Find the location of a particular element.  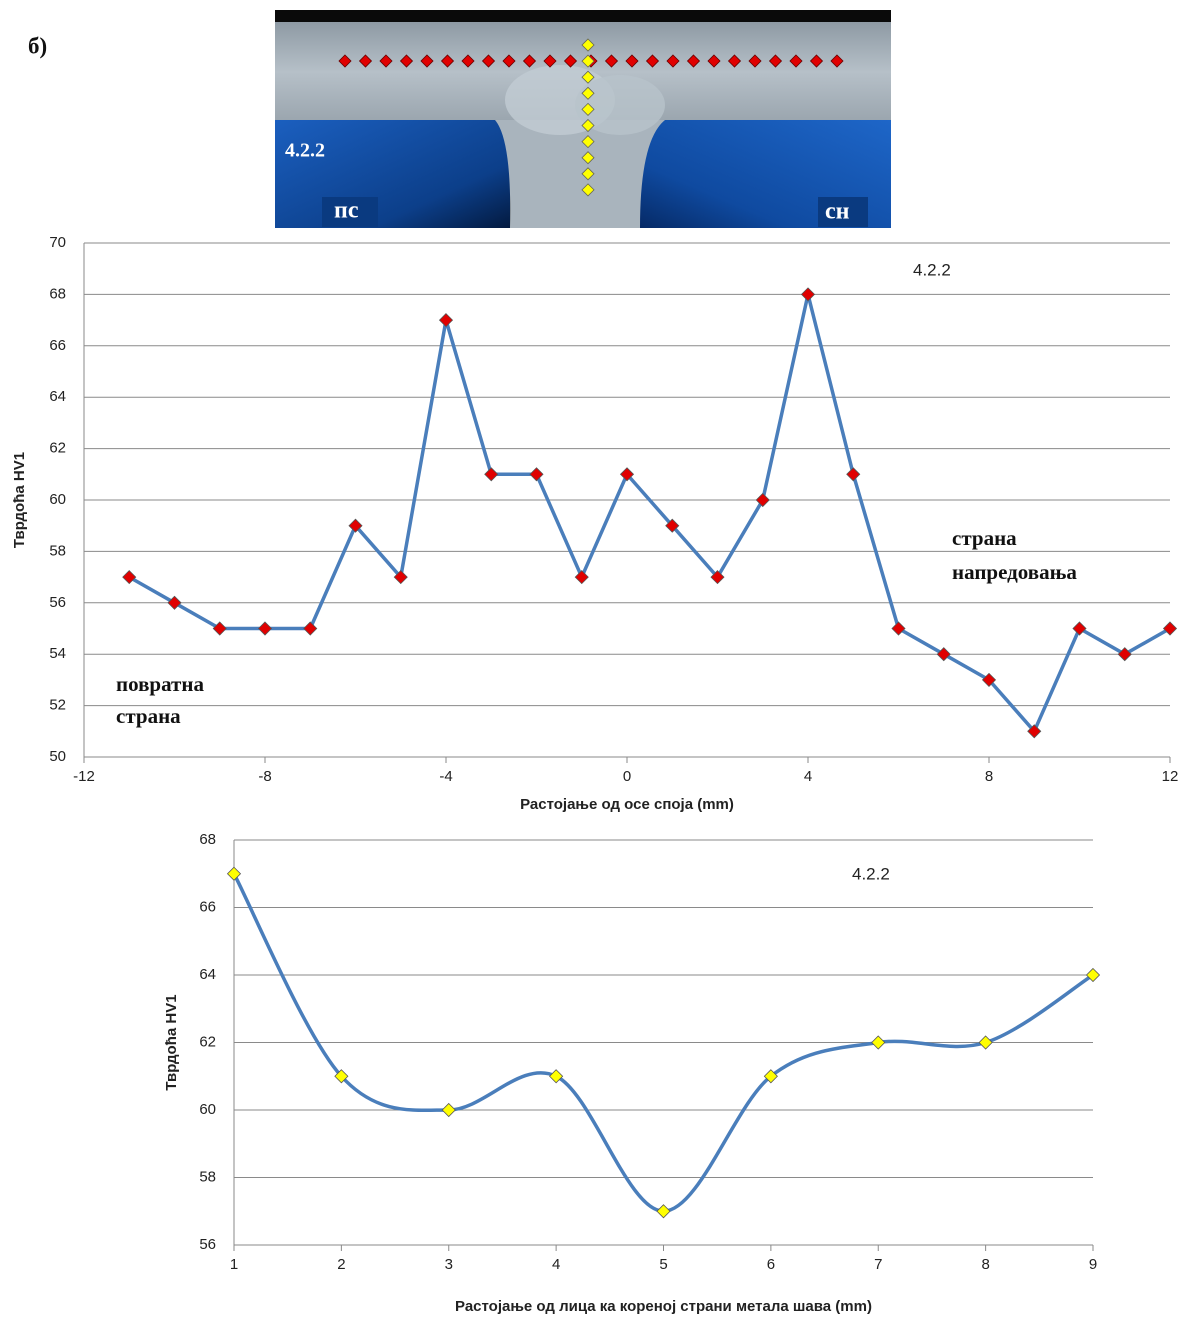

y-tick-label: 50 is located at coordinates (57, 756).